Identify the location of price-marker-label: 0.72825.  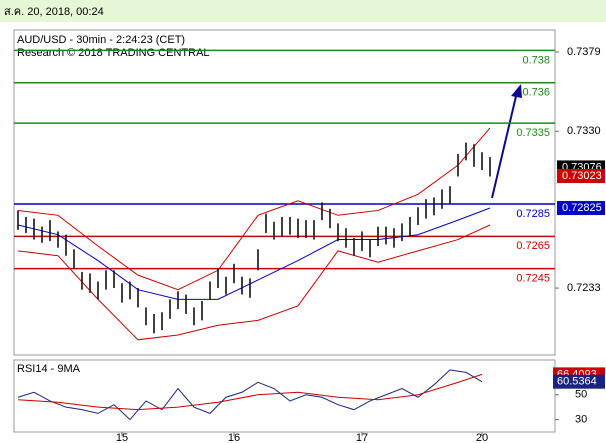
(582, 208).